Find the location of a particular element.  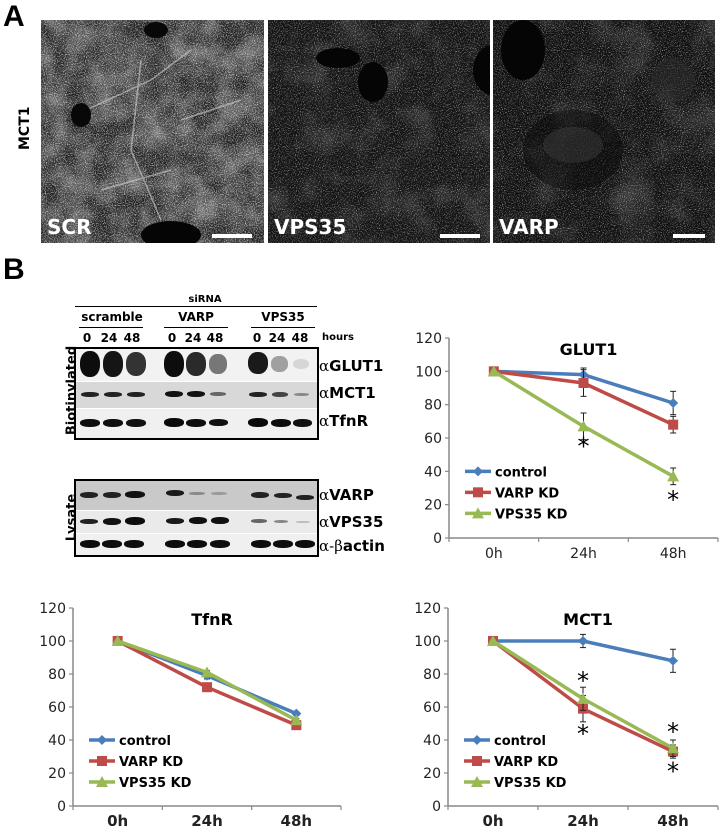

blot-strip-mct1 is located at coordinates (196, 395).